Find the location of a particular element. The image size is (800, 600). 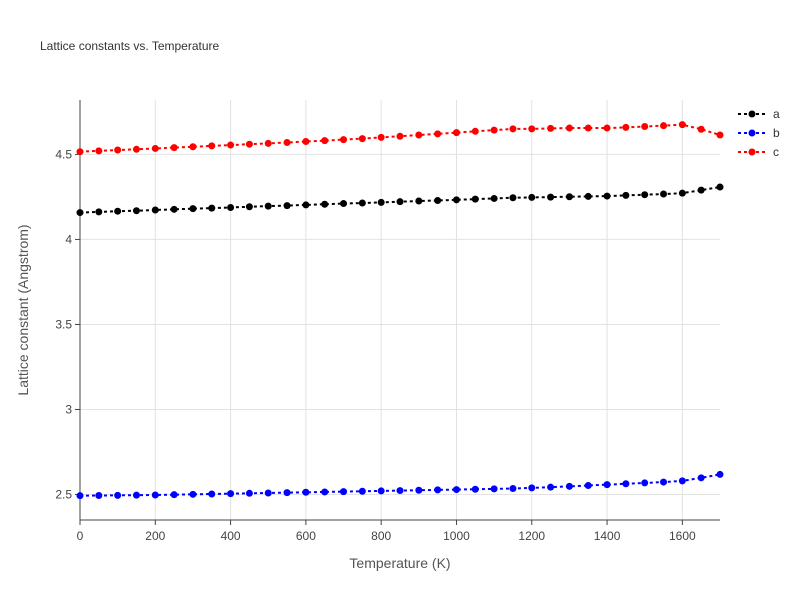

legend-item-b: b is located at coordinates (759, 133).